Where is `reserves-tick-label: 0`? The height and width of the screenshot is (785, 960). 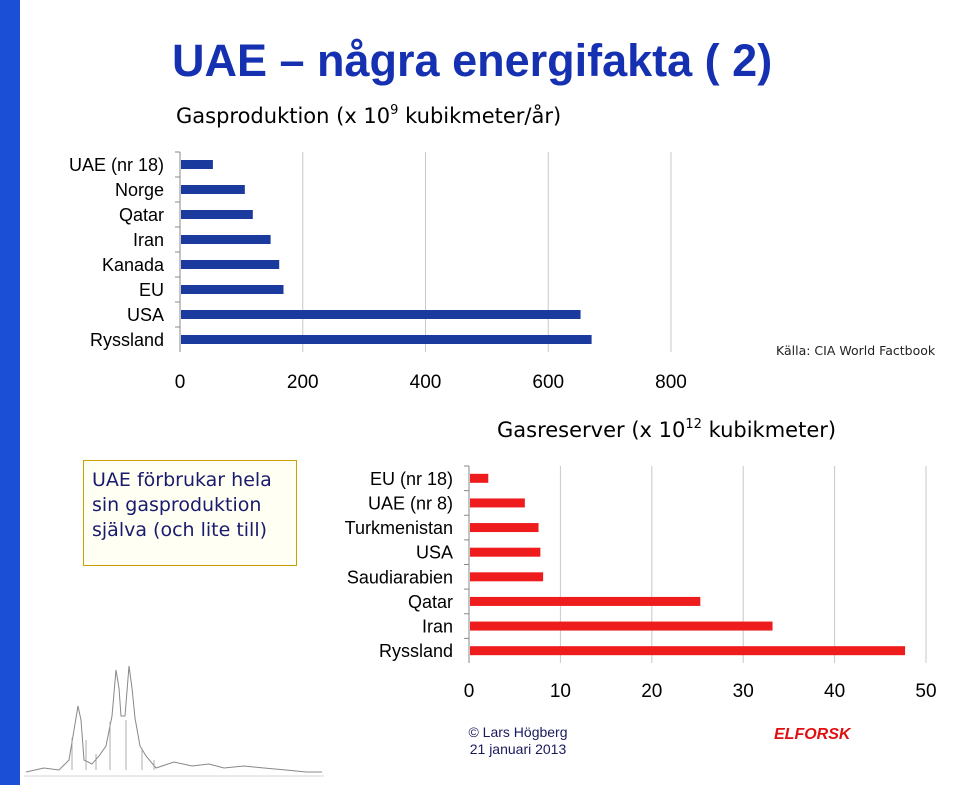 reserves-tick-label: 0 is located at coordinates (469, 691).